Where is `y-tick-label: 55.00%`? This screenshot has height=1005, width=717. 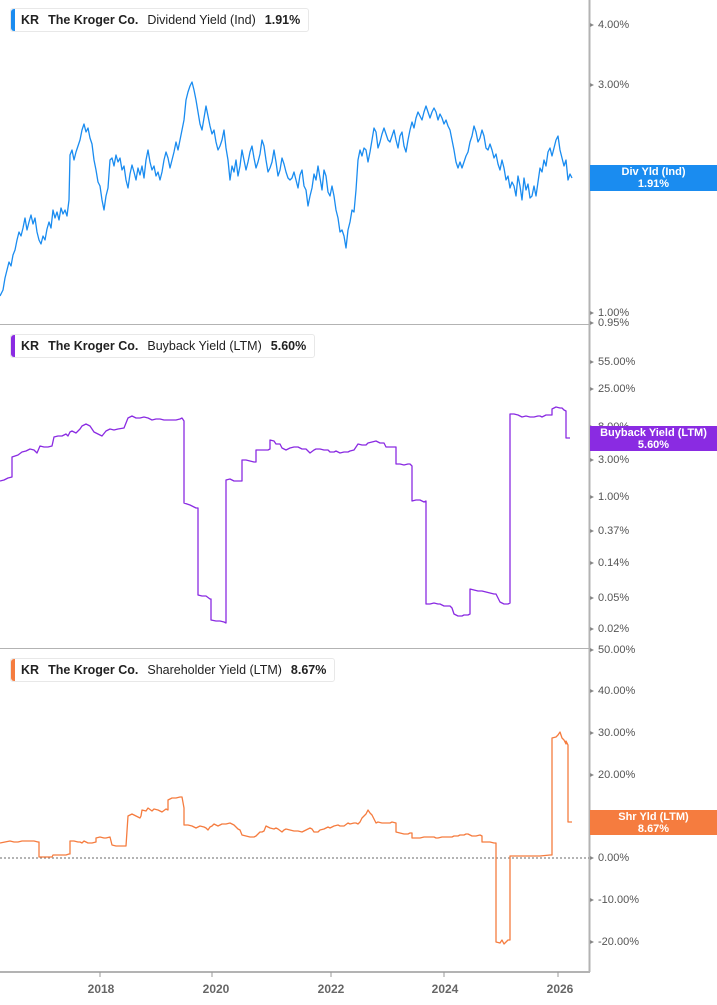
y-tick-label: 55.00% is located at coordinates (617, 362).